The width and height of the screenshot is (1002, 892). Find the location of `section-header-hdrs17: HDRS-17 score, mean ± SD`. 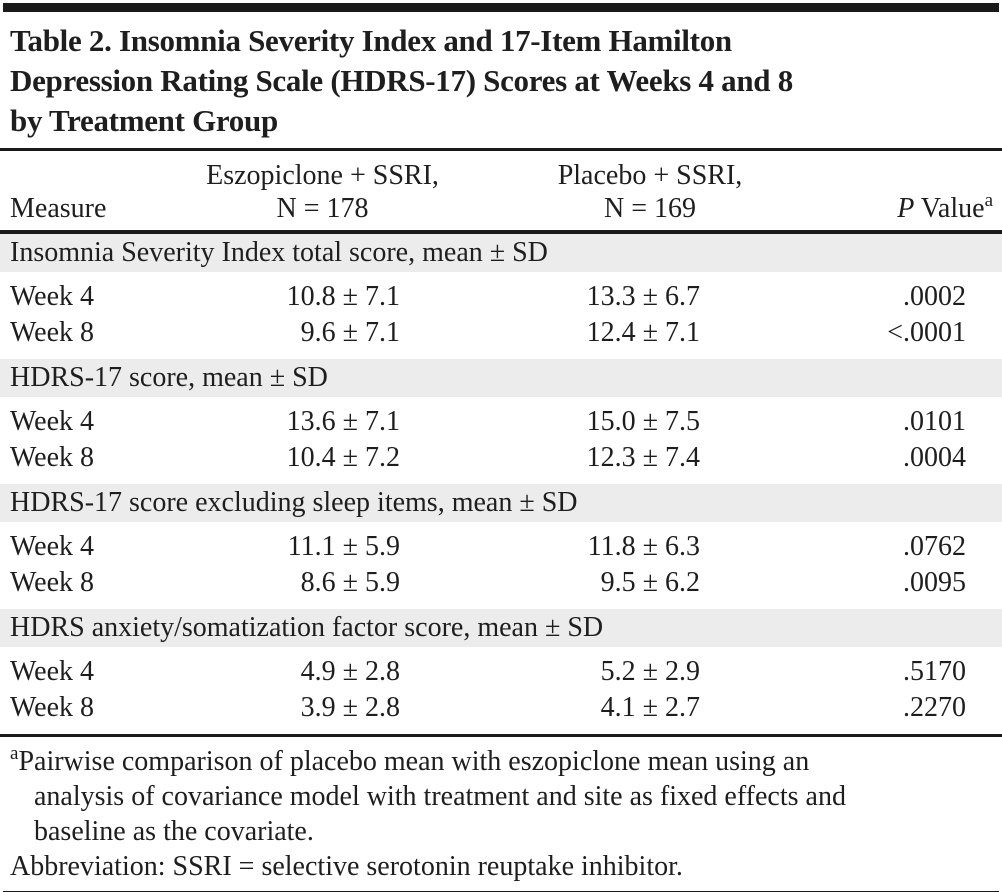

section-header-hdrs17: HDRS-17 score, mean ± SD is located at coordinates (501, 378).